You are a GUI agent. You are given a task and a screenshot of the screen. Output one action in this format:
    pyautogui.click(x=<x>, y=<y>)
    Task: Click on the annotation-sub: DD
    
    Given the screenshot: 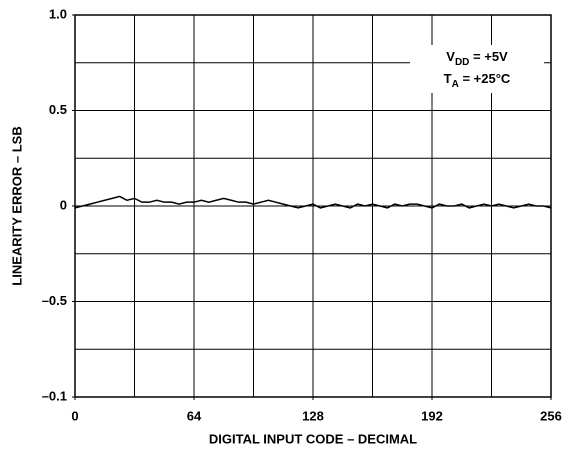 What is the action you would take?
    pyautogui.click(x=462, y=62)
    